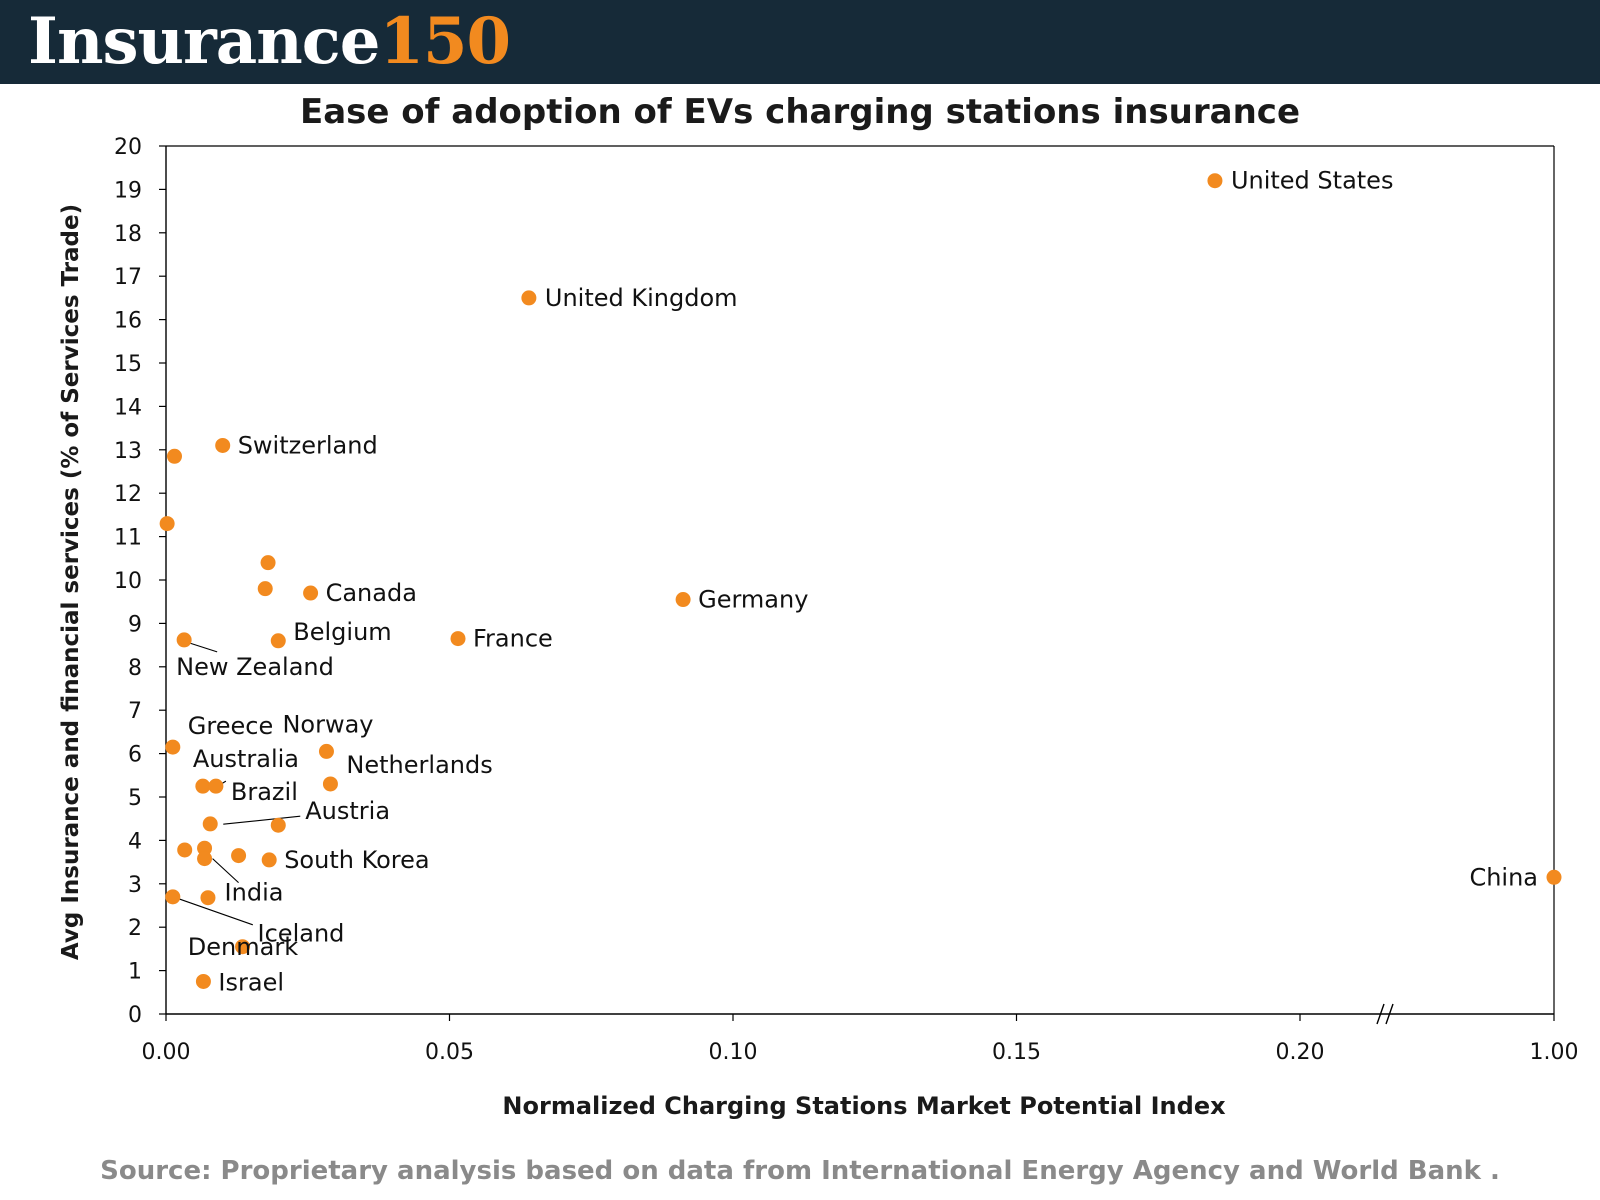 The width and height of the screenshot is (1600, 1200). Describe the element at coordinates (347, 811) in the screenshot. I see `data-label: Austria` at that location.